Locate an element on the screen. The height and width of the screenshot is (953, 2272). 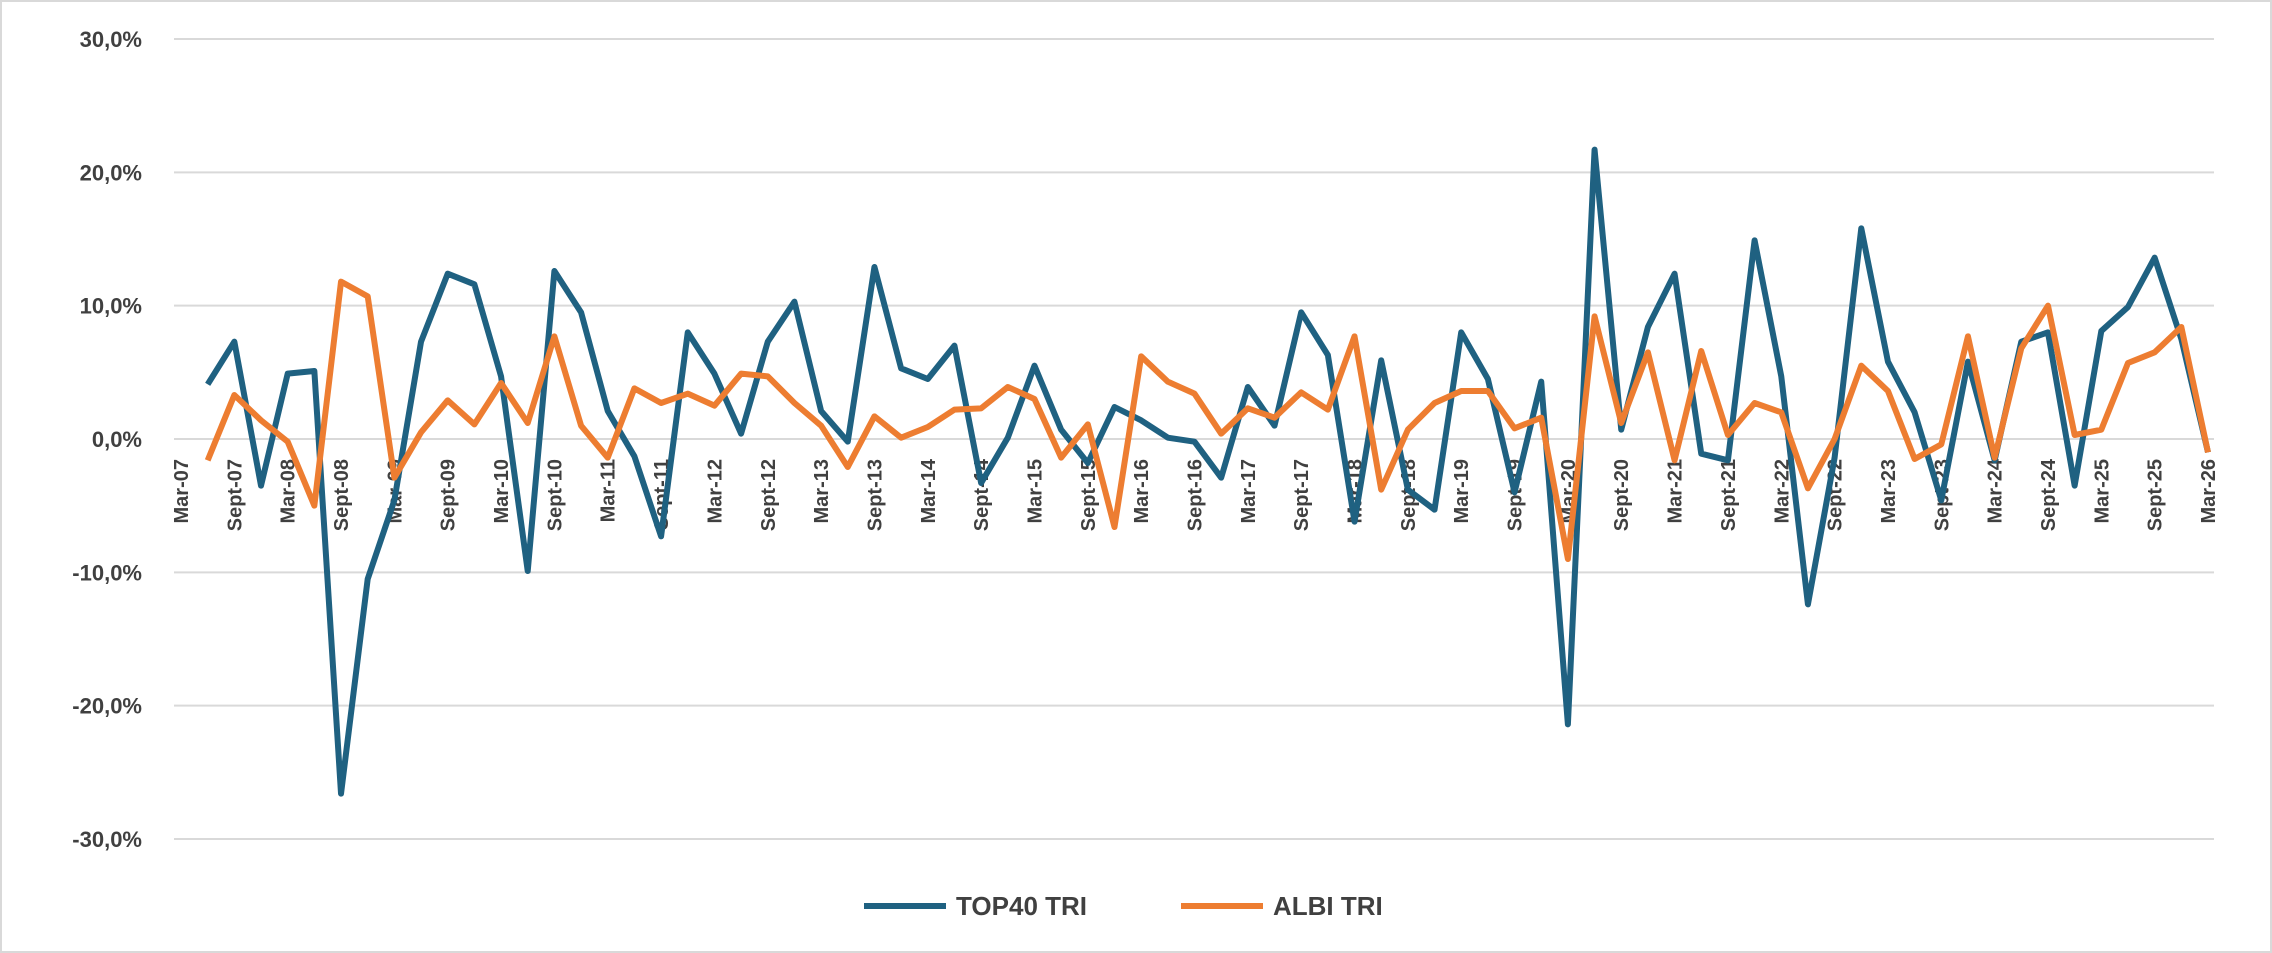
y-tick-label: 30,0% is located at coordinates (111, 39).